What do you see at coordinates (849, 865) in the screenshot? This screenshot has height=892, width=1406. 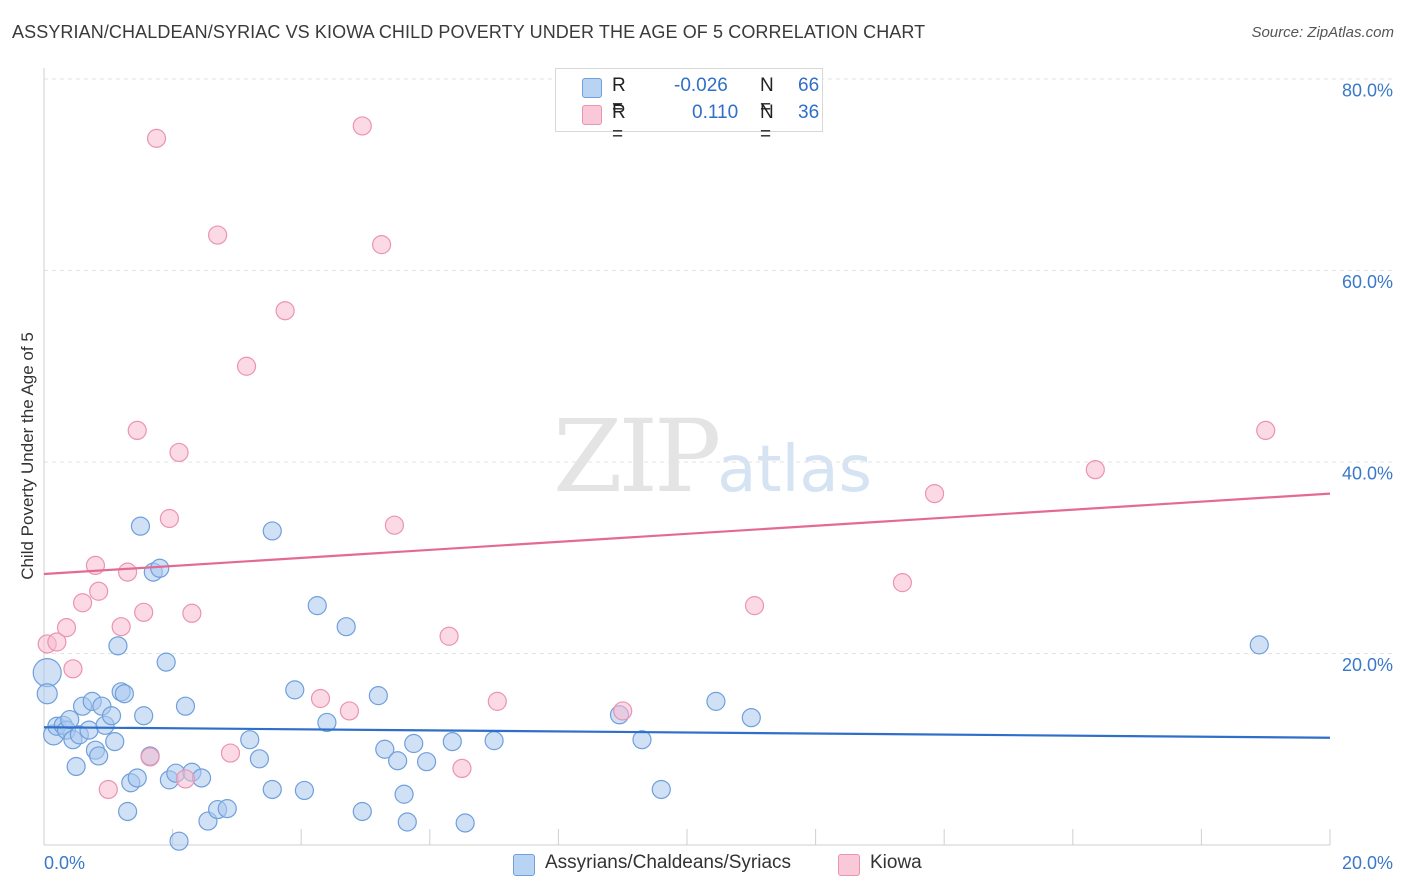 I see `bottom-legend-swatch-kiowa` at bounding box center [849, 865].